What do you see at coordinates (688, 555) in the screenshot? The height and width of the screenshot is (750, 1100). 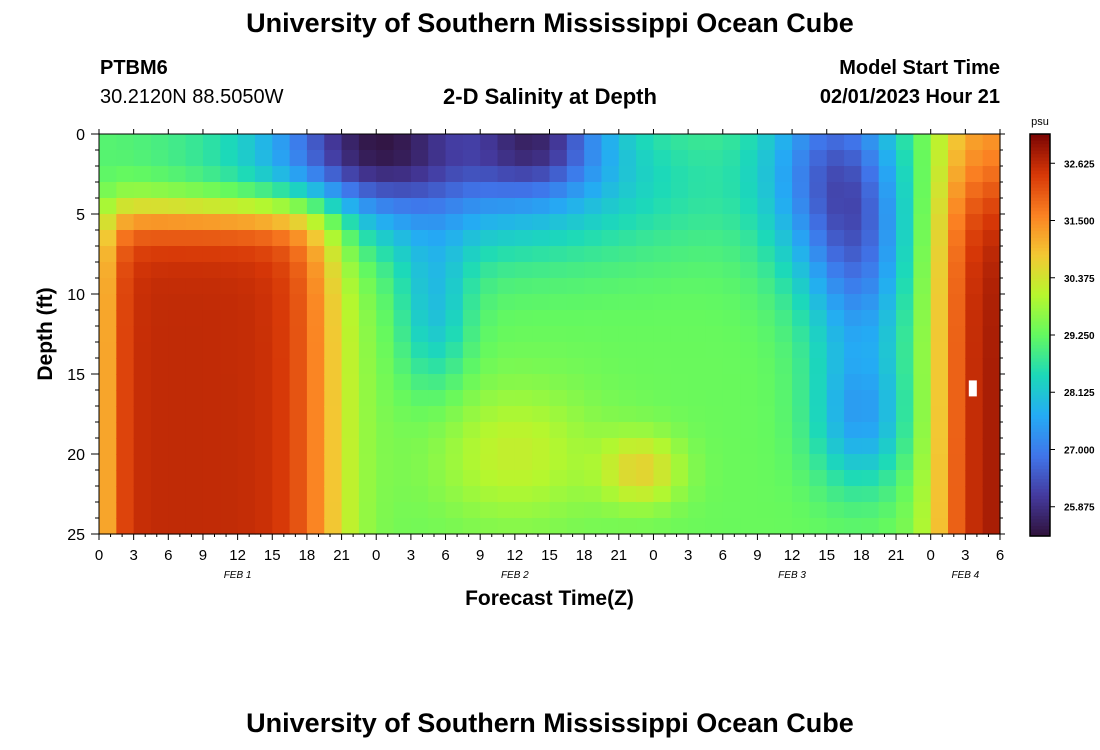 I see `x-tick-label: 3` at bounding box center [688, 555].